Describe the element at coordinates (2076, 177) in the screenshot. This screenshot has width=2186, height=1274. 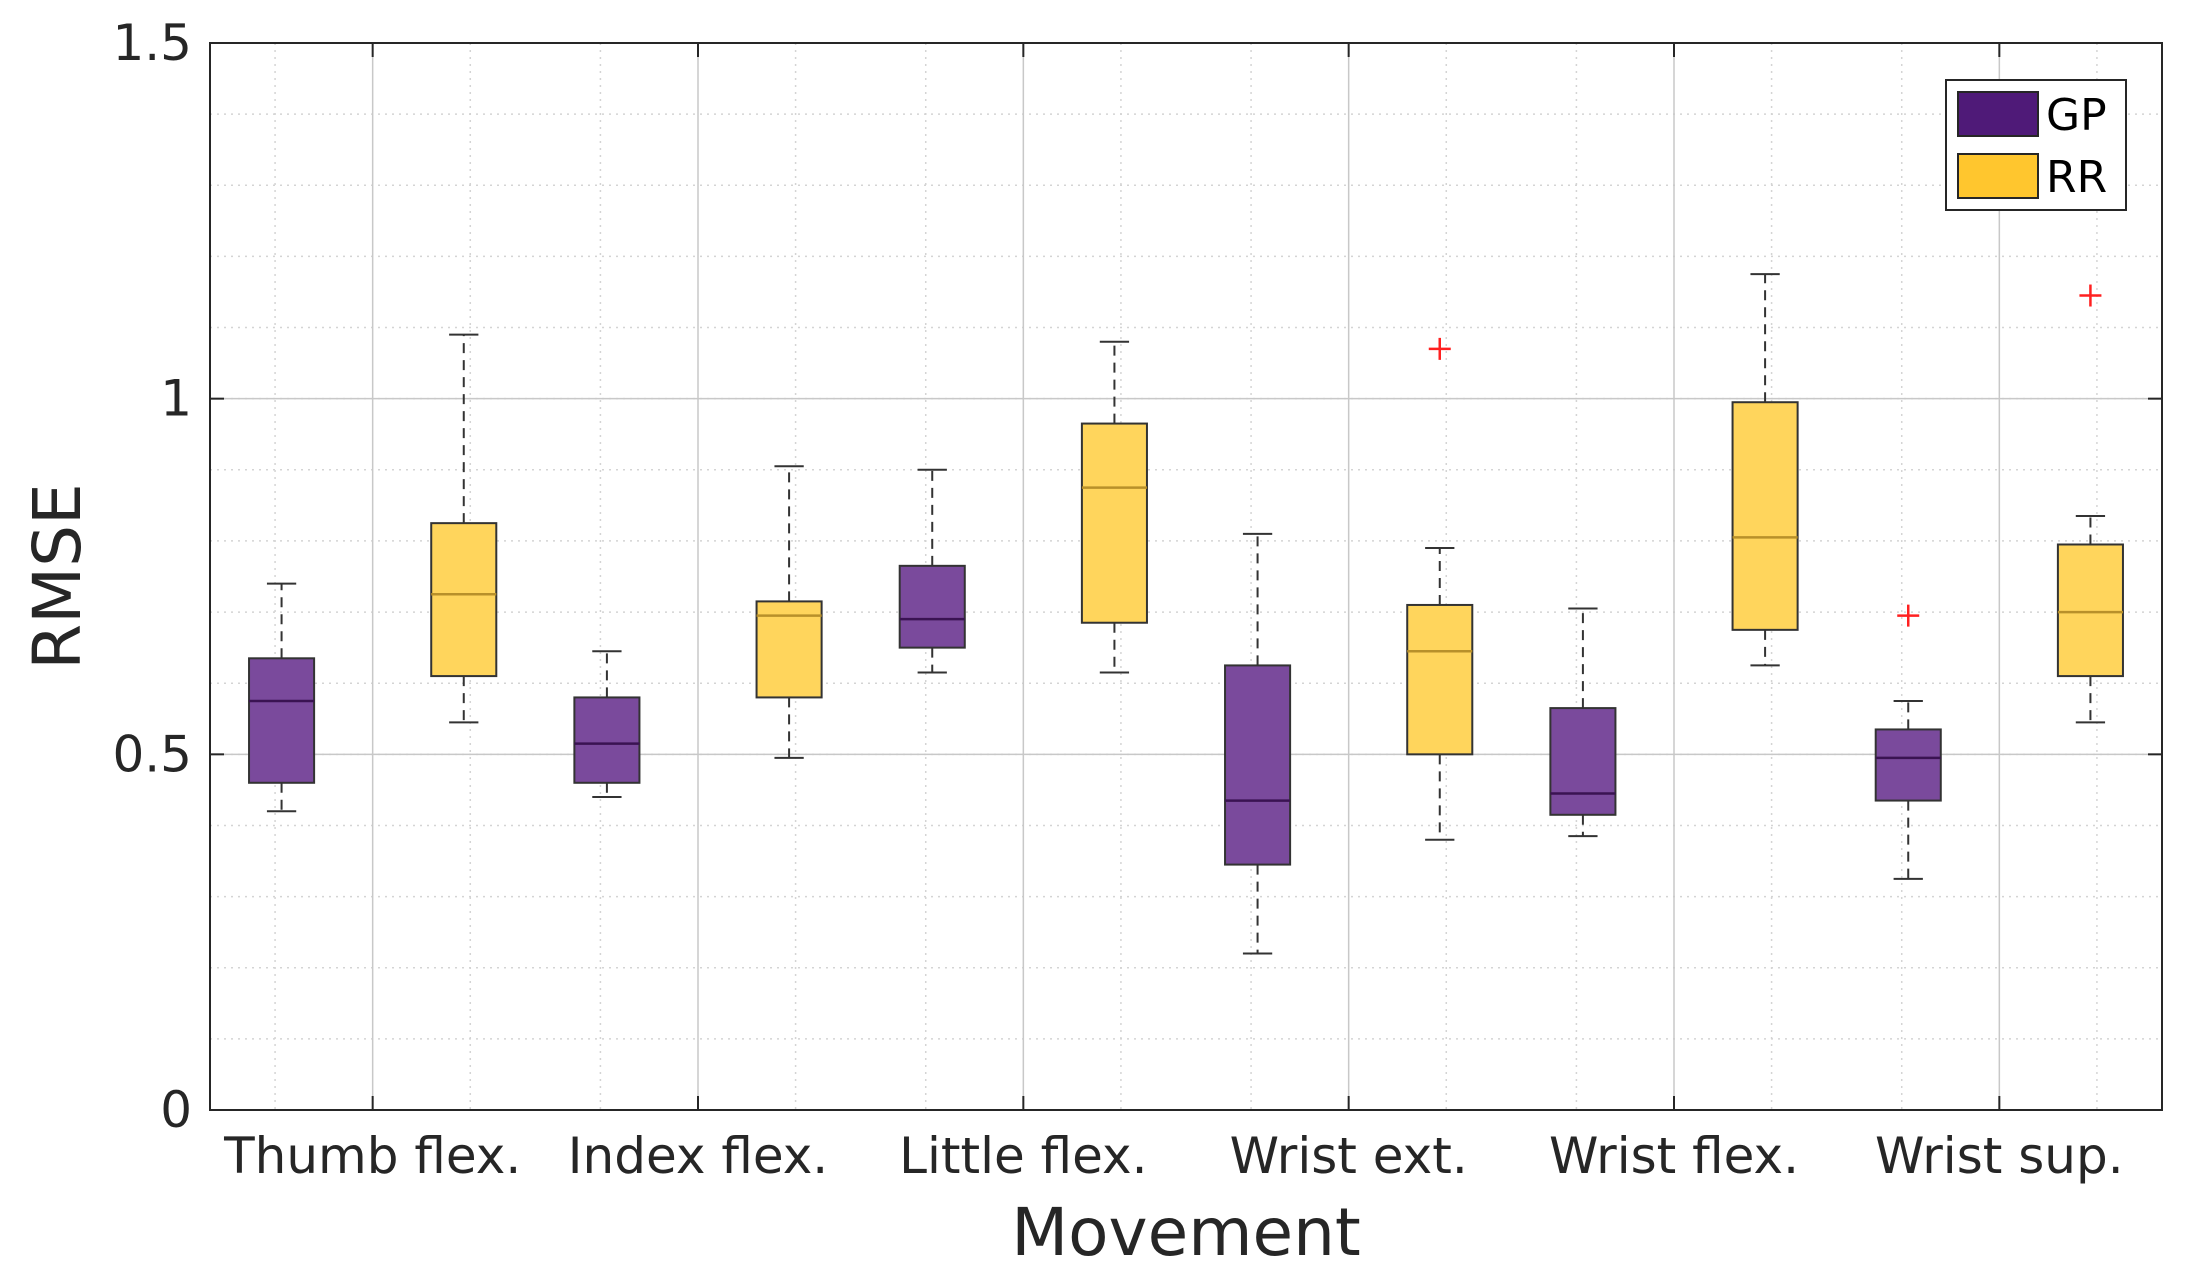
I see `legend-label-rr: RR` at that location.